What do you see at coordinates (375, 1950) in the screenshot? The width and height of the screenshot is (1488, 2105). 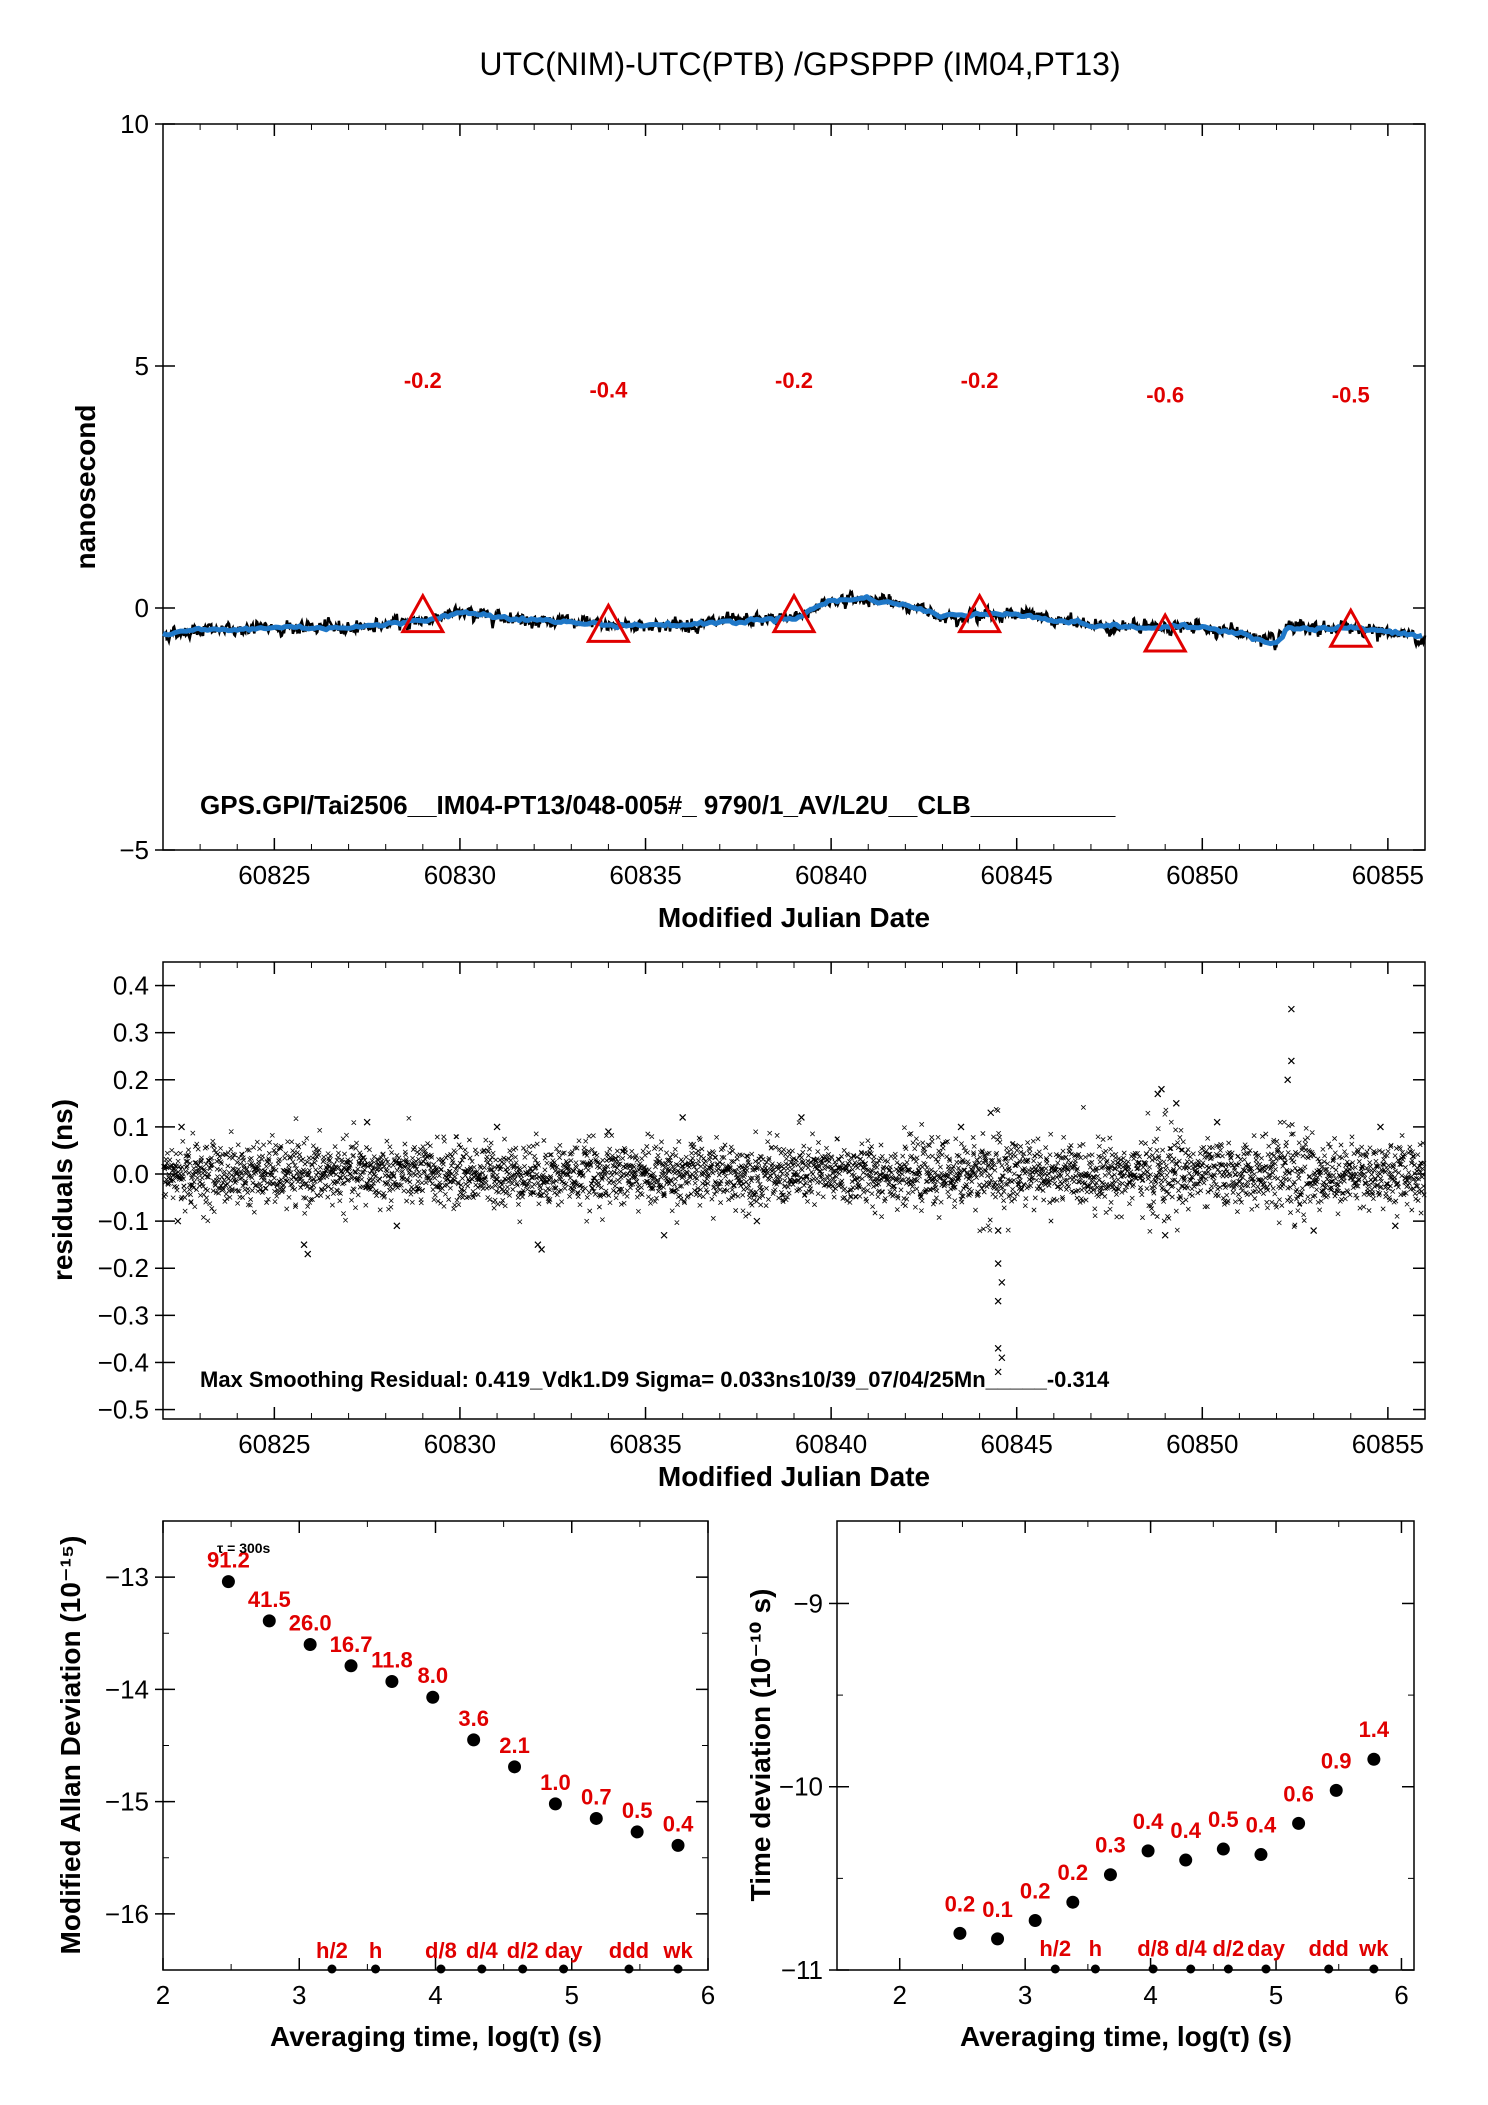 I see `time-mark-label: h` at bounding box center [375, 1950].